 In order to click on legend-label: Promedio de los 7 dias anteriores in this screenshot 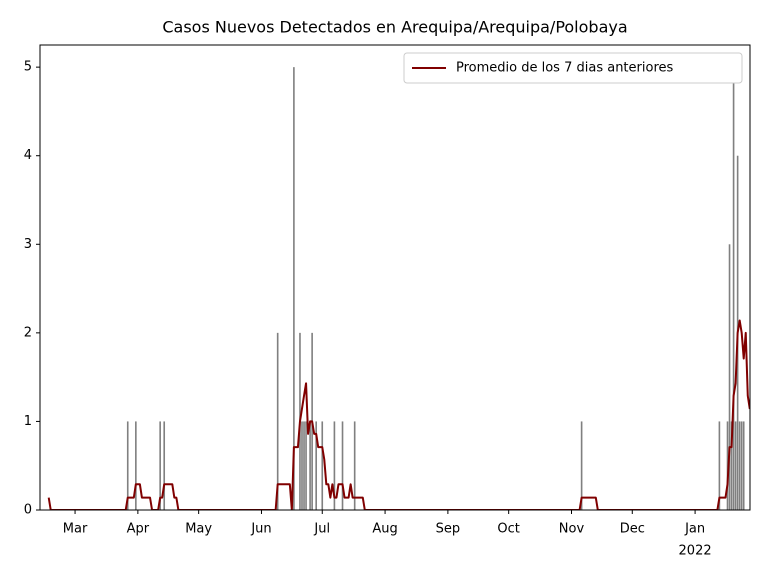, I will do `click(564, 68)`.